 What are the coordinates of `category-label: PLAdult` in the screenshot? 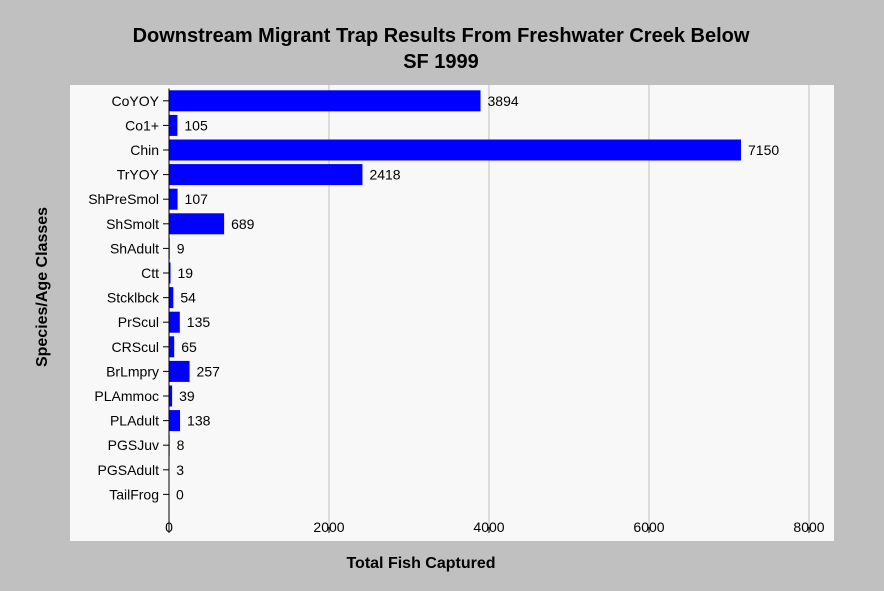 It's located at (134, 421).